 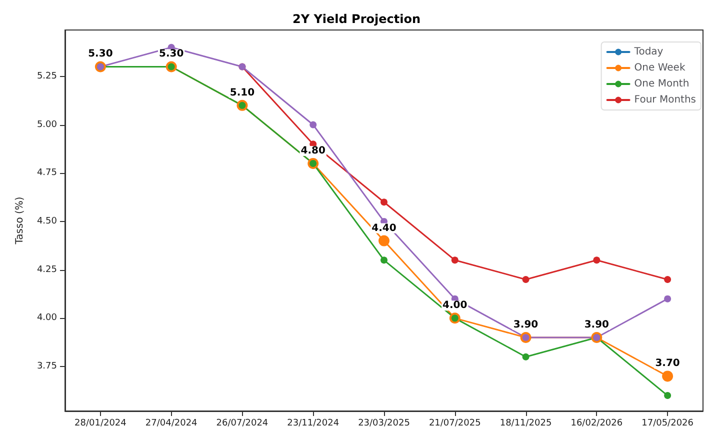 What do you see at coordinates (47, 318) in the screenshot?
I see `y-tick-label: 4.00` at bounding box center [47, 318].